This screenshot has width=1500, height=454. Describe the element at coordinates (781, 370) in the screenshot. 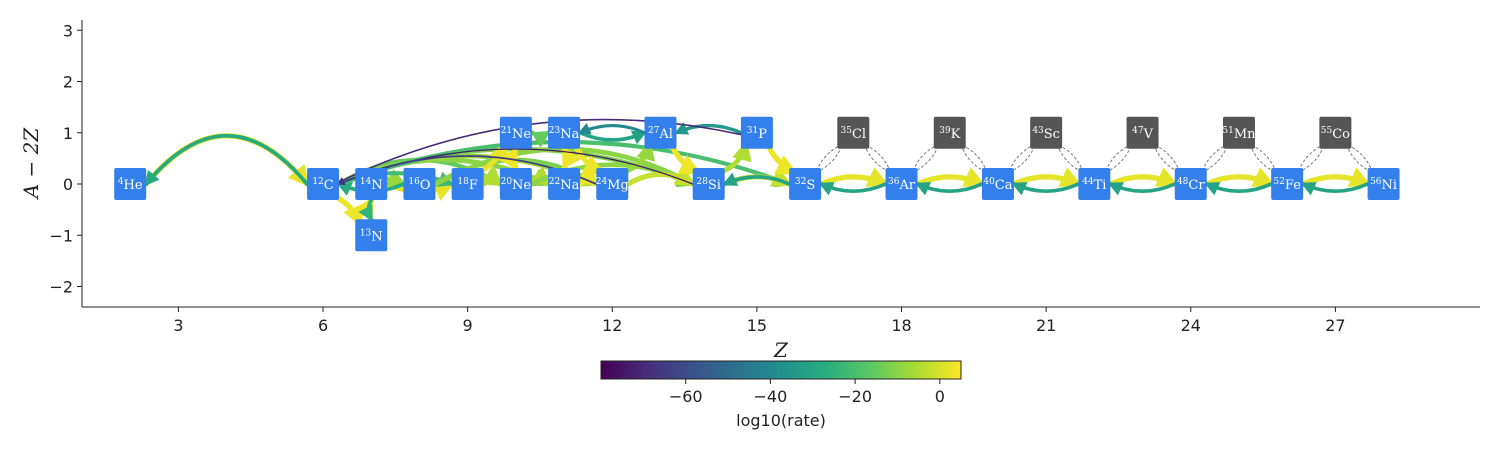

I see `colorbar-gradient` at that location.